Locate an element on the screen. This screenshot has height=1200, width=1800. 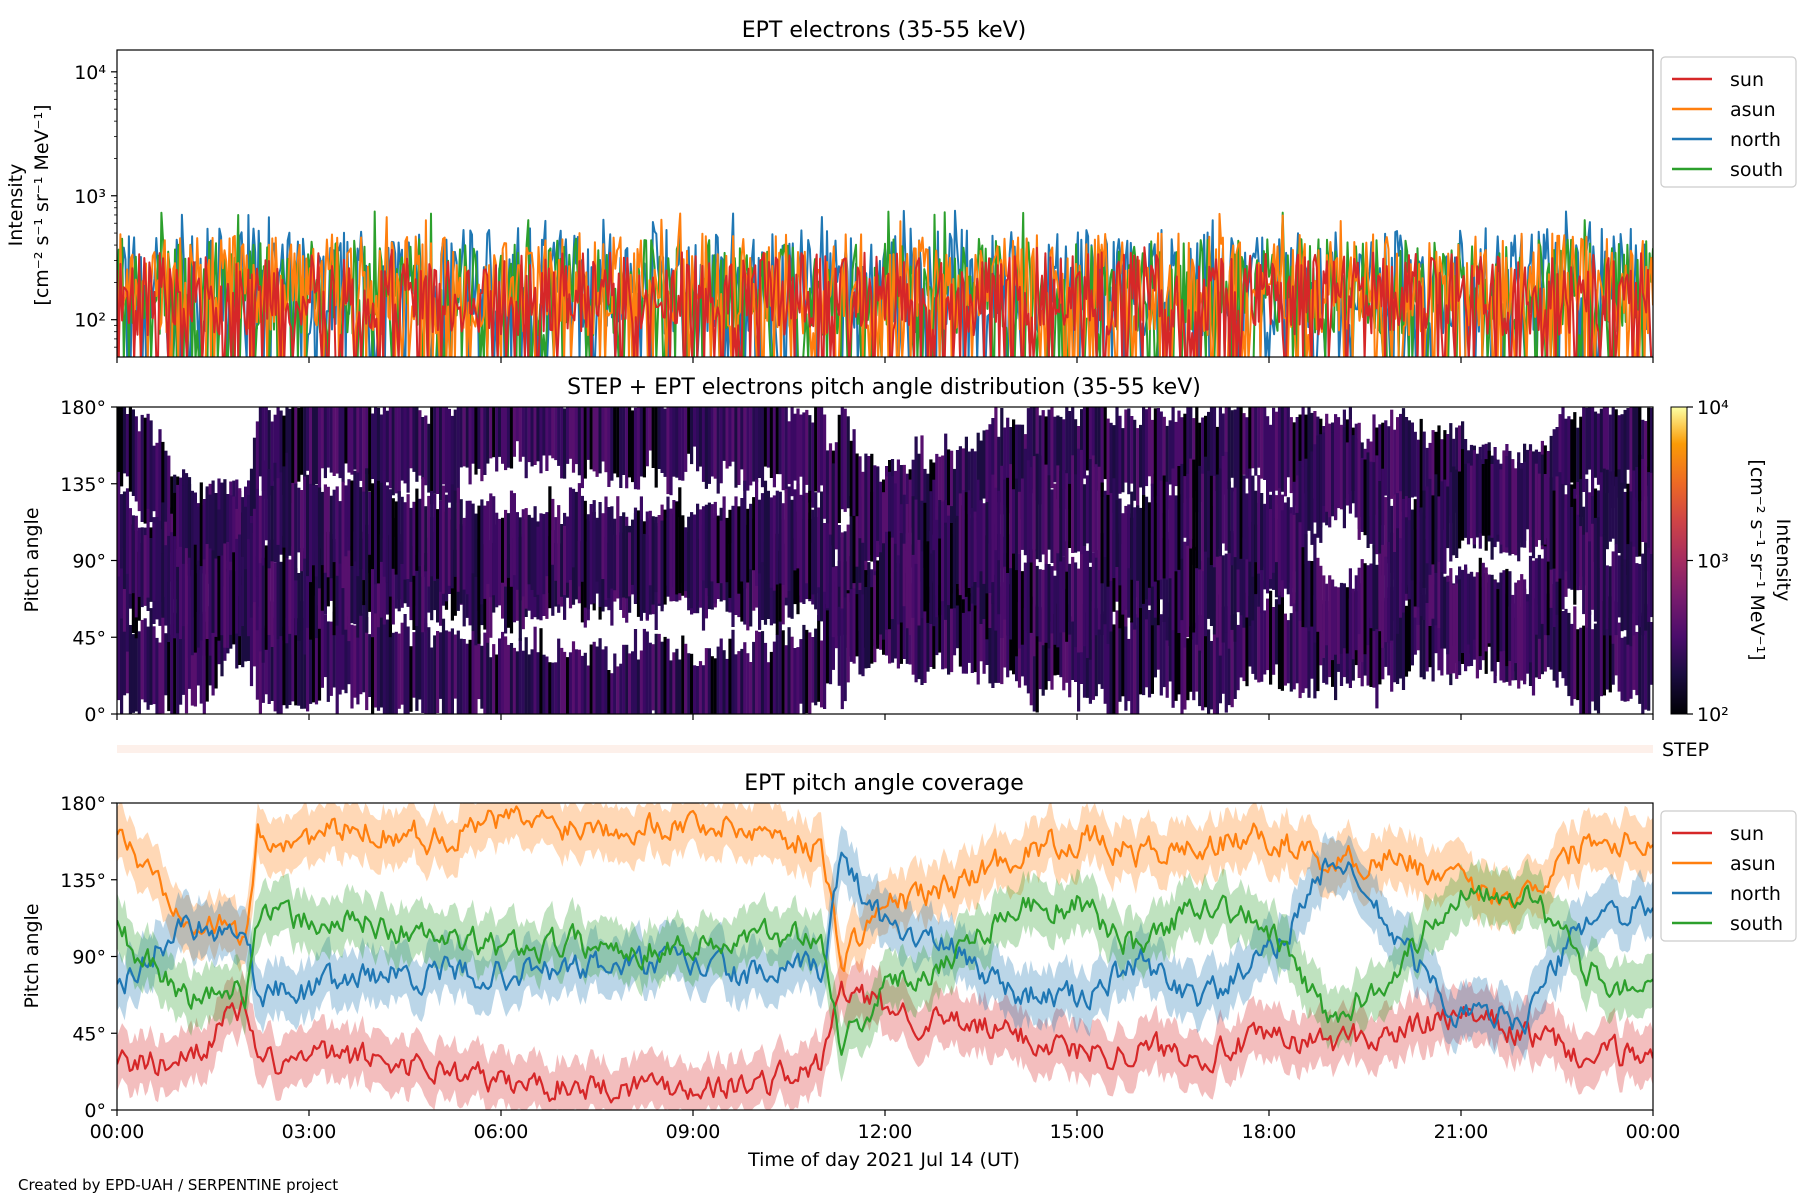
intensity-ylabel-1: Intensity is located at coordinates (16, 205).